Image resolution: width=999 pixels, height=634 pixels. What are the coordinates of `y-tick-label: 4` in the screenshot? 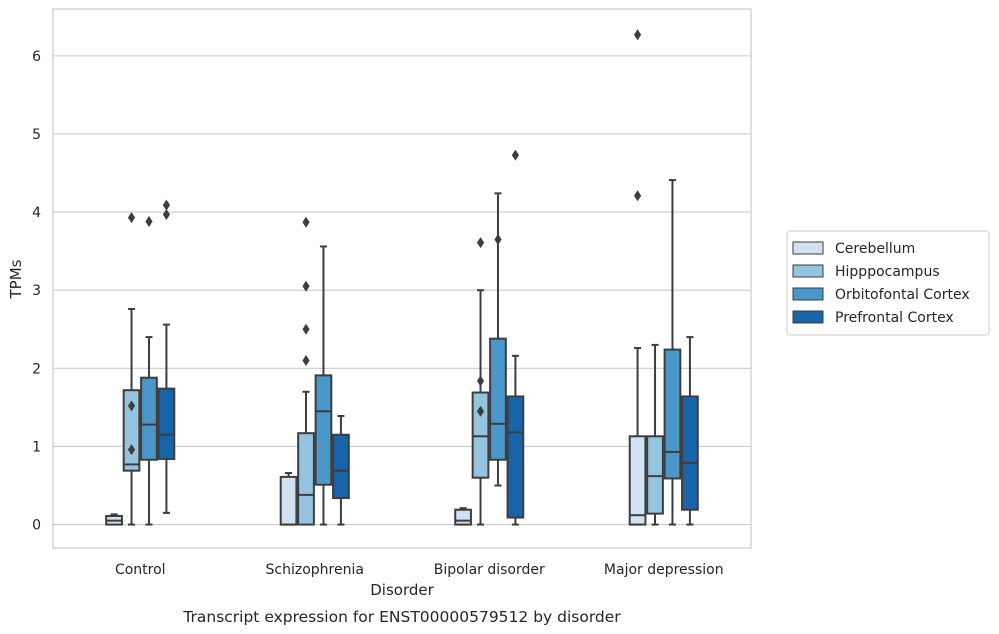 It's located at (36, 213).